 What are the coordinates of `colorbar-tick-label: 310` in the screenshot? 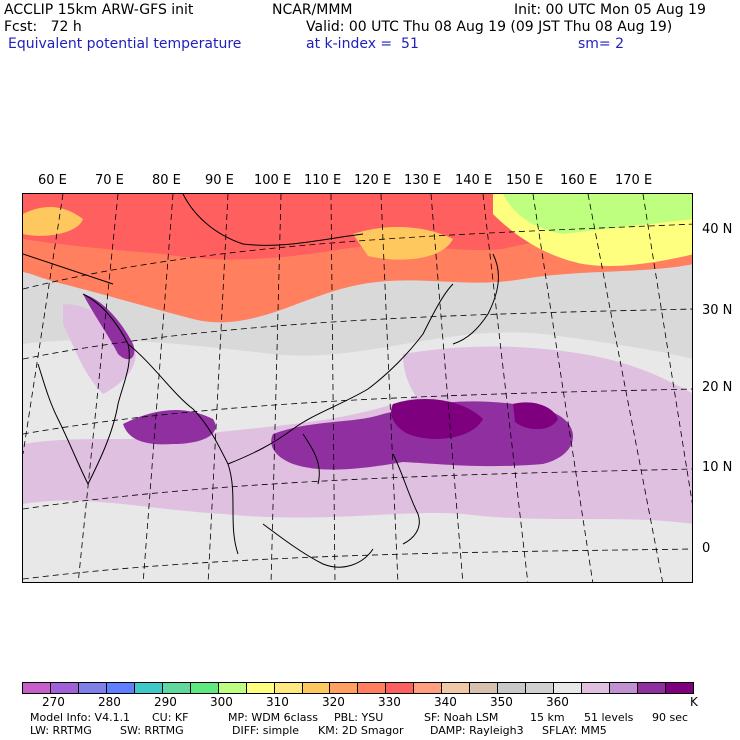 It's located at (277, 702).